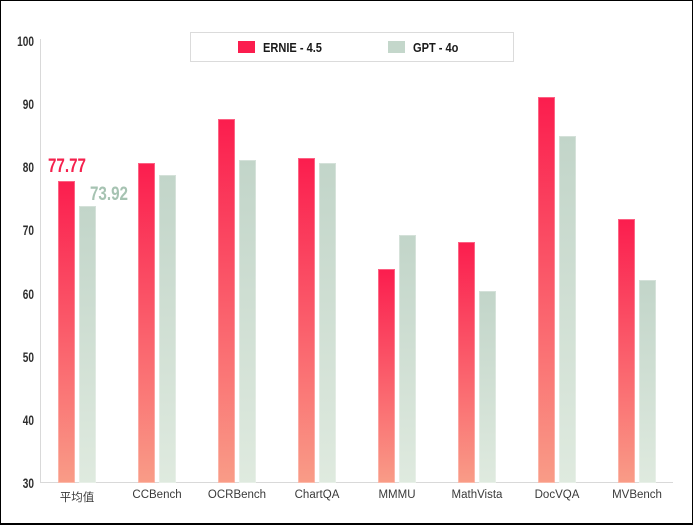 Image resolution: width=693 pixels, height=525 pixels. Describe the element at coordinates (109, 194) in the screenshot. I see `value-label-gpt-average: 73.92` at that location.